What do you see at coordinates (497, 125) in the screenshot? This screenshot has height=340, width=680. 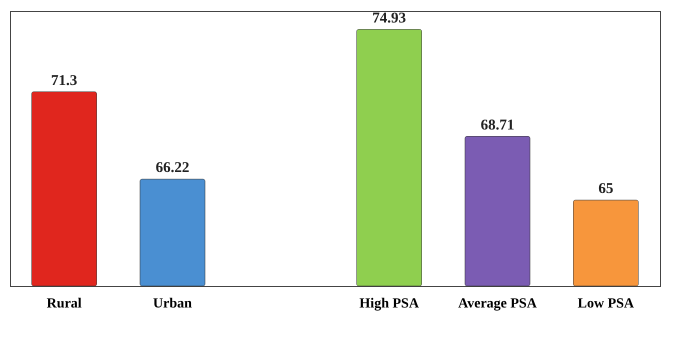 I see `data-label: 68.71` at bounding box center [497, 125].